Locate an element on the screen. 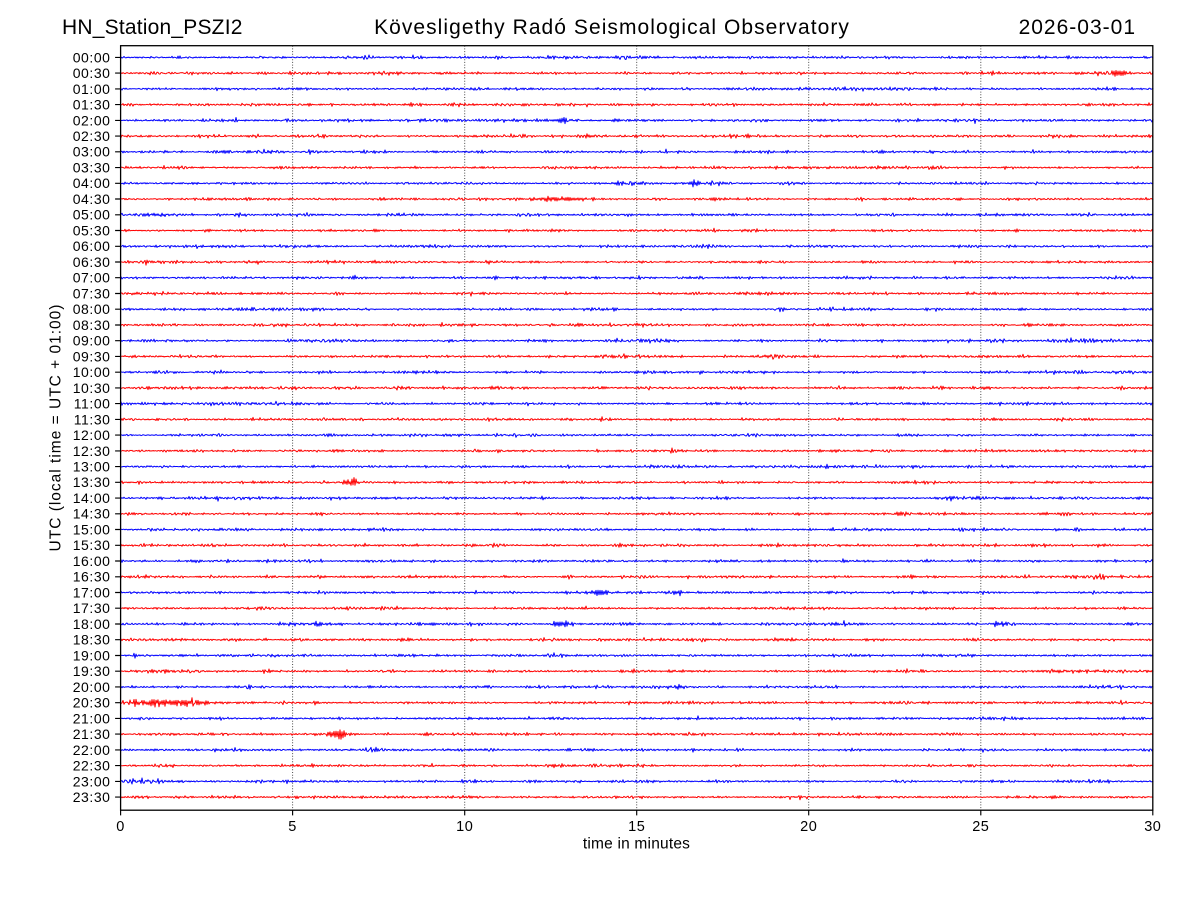 This screenshot has height=905, width=1200. svg-text: 06:00 is located at coordinates (92, 246).